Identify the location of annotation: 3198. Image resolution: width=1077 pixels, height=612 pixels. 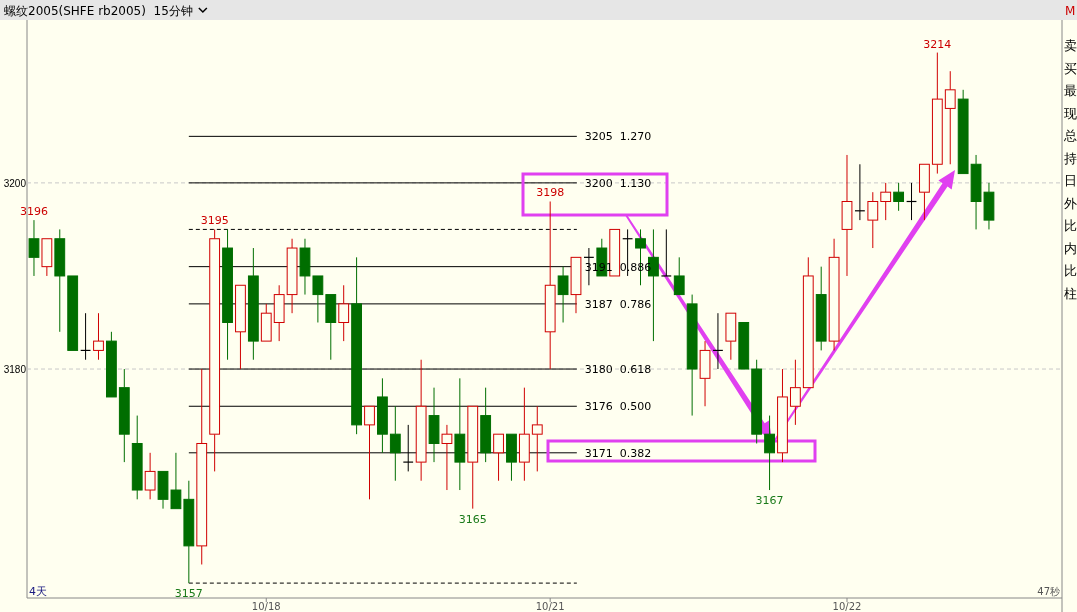
(550, 193).